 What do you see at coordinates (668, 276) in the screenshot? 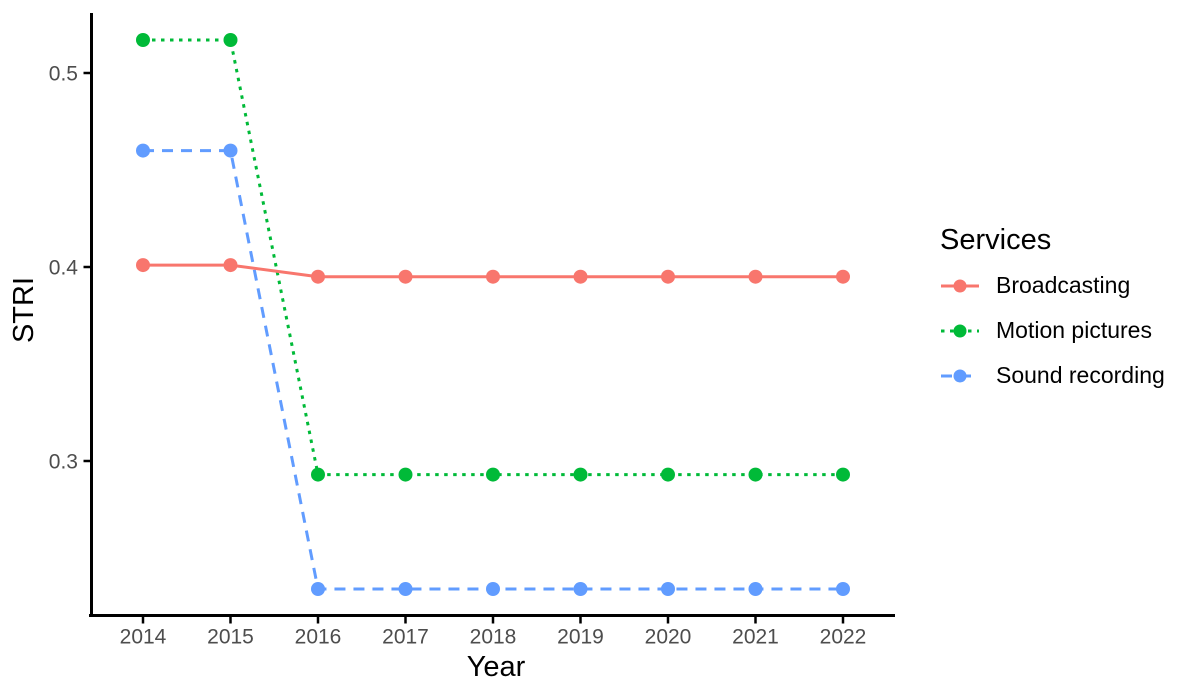
I see `data-point-broadcasting-2020` at bounding box center [668, 276].